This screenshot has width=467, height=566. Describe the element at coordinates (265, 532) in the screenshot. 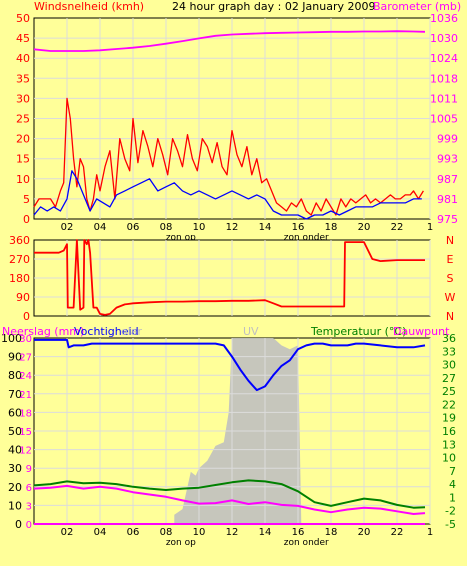

I see `panel3-x-tick-label: 14` at that location.